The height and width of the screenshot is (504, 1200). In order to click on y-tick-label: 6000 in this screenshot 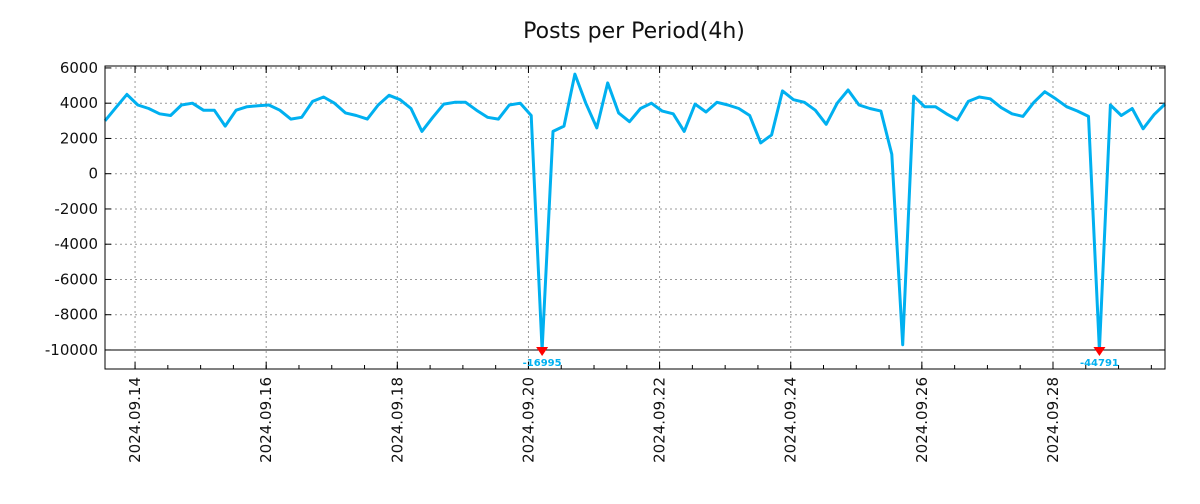, I will do `click(79, 68)`.